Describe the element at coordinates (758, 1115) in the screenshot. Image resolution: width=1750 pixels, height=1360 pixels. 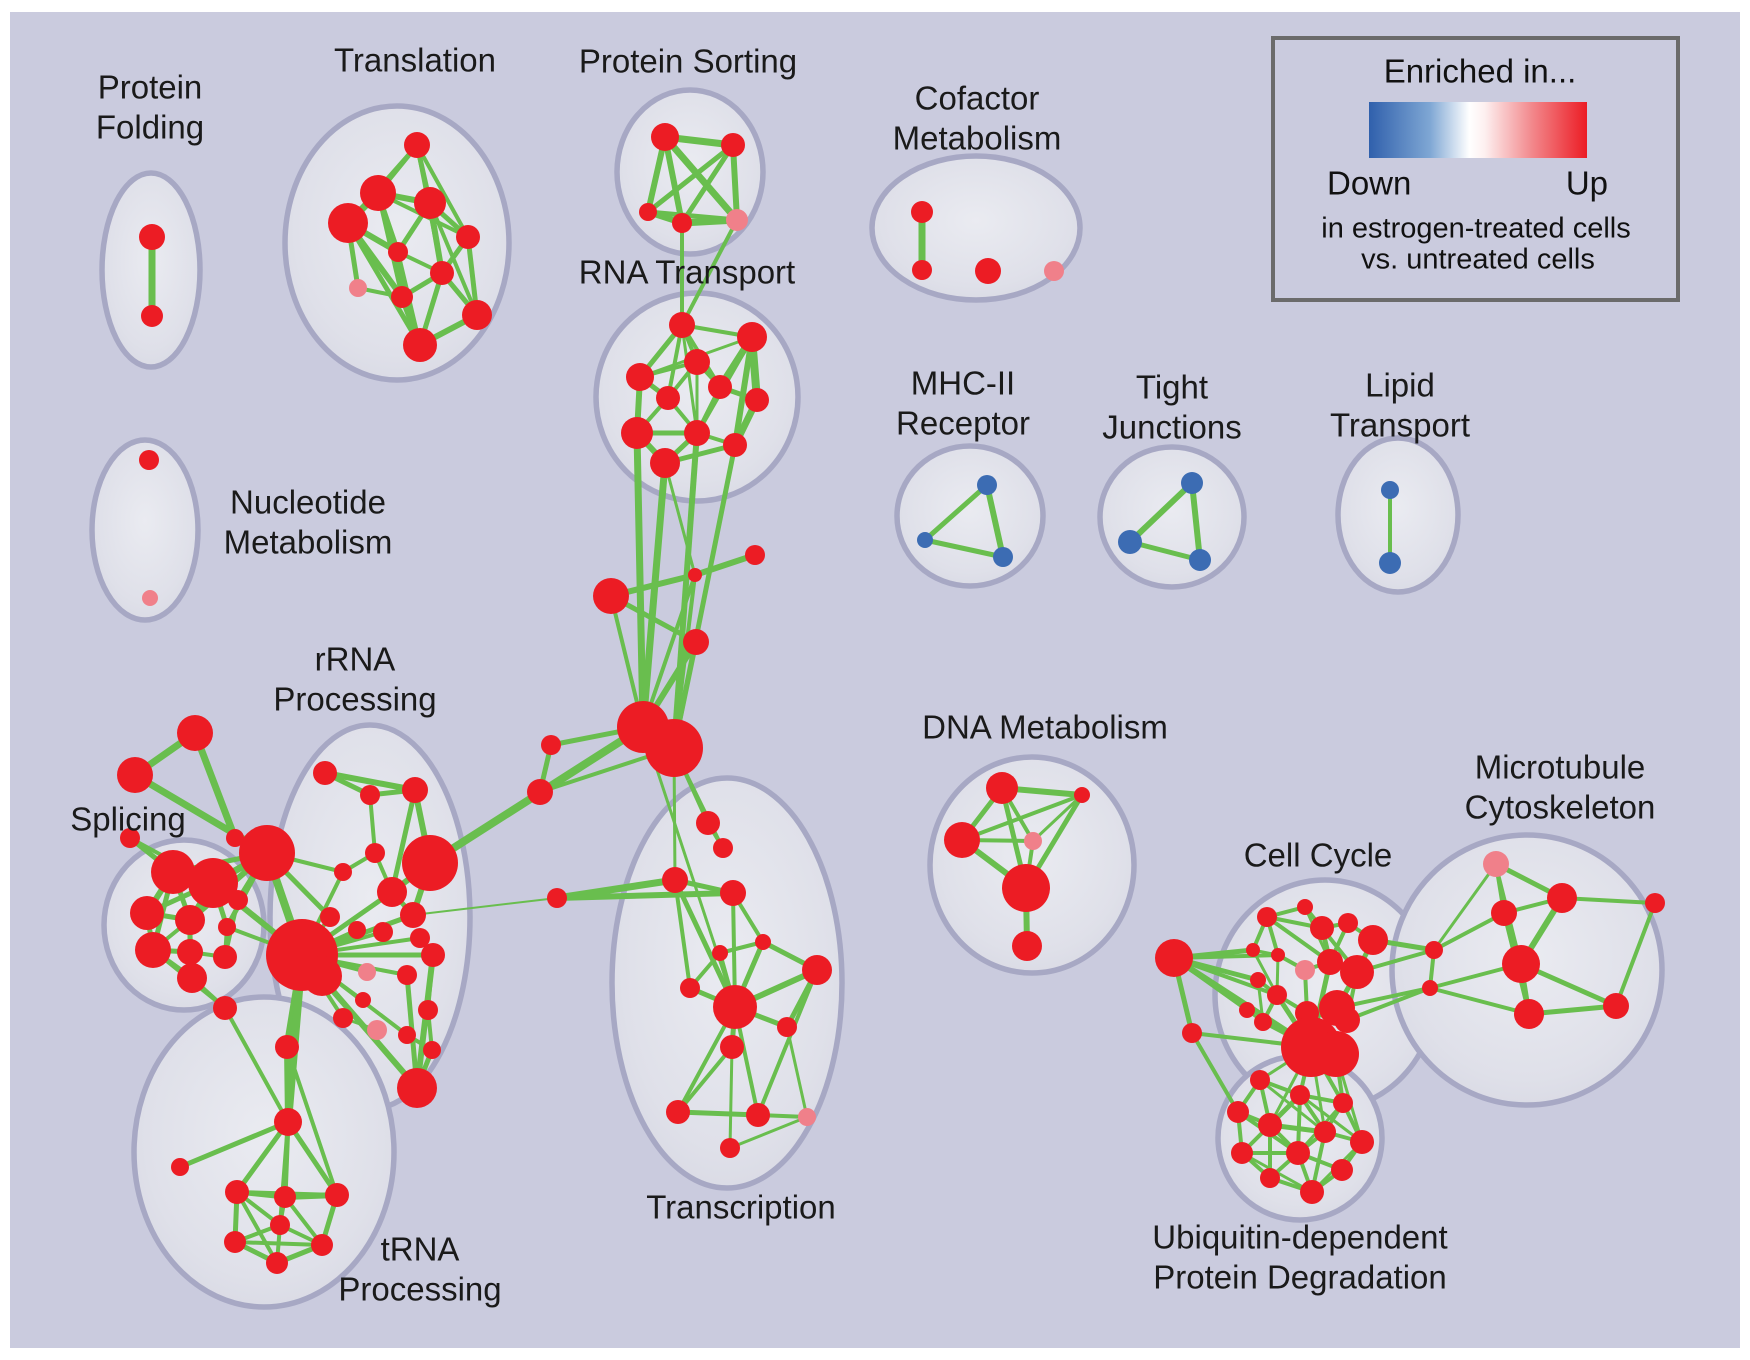
I see `gene-set-node-x14` at that location.